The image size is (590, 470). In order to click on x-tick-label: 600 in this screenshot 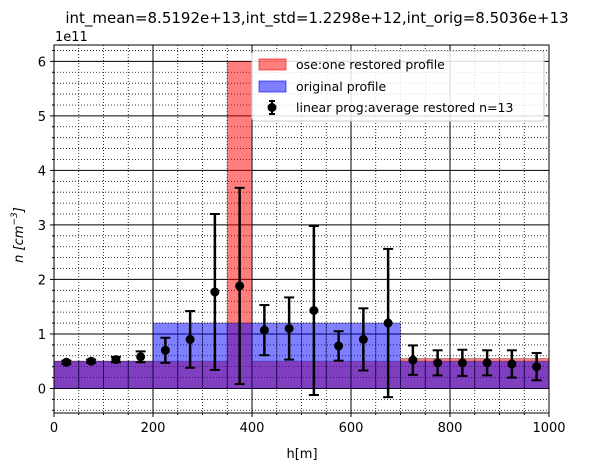, I will do `click(351, 428)`.